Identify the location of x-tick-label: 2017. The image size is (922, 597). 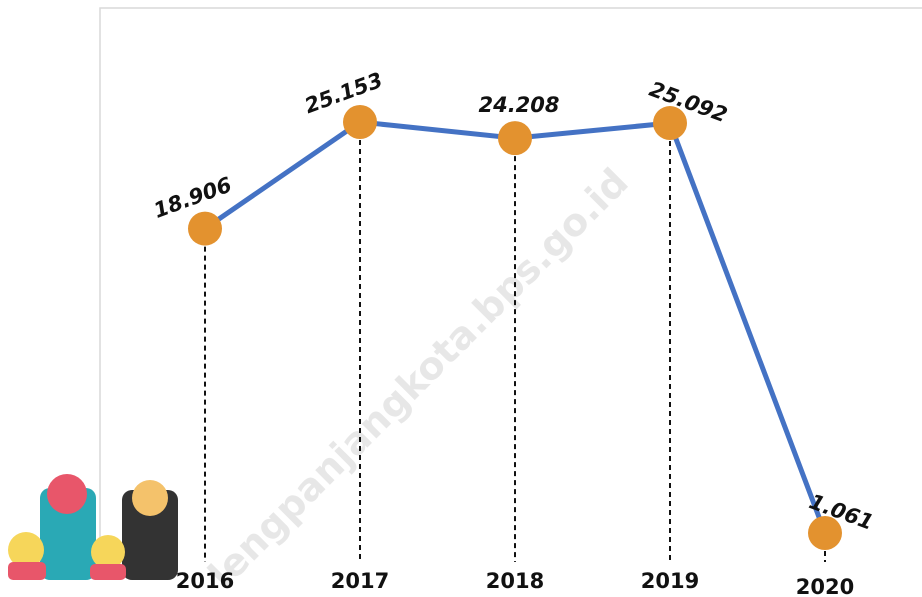
(360, 581).